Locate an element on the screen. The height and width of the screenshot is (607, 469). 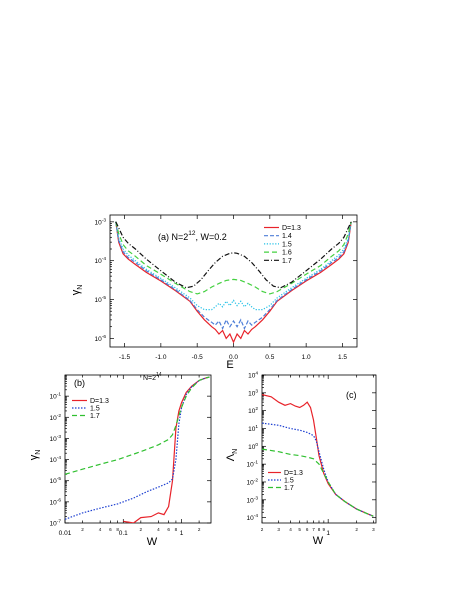
panel-c-ytick-label: 10⁴ is located at coordinates (253, 375).